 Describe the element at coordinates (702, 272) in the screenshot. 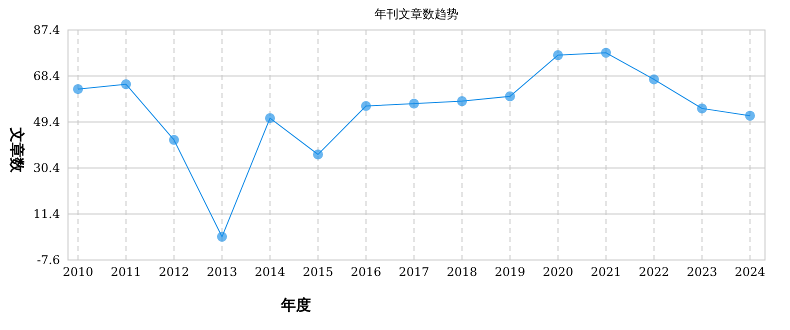

I see `x-tick-label: 2023` at that location.